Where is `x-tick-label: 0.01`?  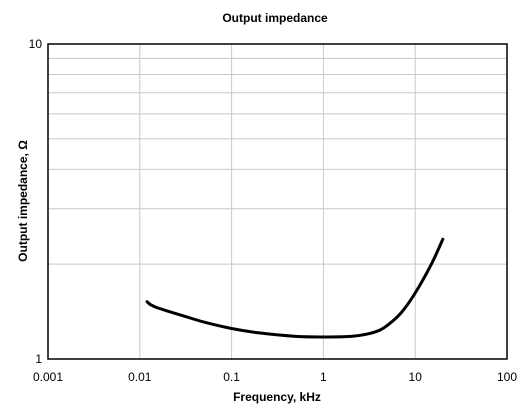
x-tick-label: 0.01 is located at coordinates (140, 377).